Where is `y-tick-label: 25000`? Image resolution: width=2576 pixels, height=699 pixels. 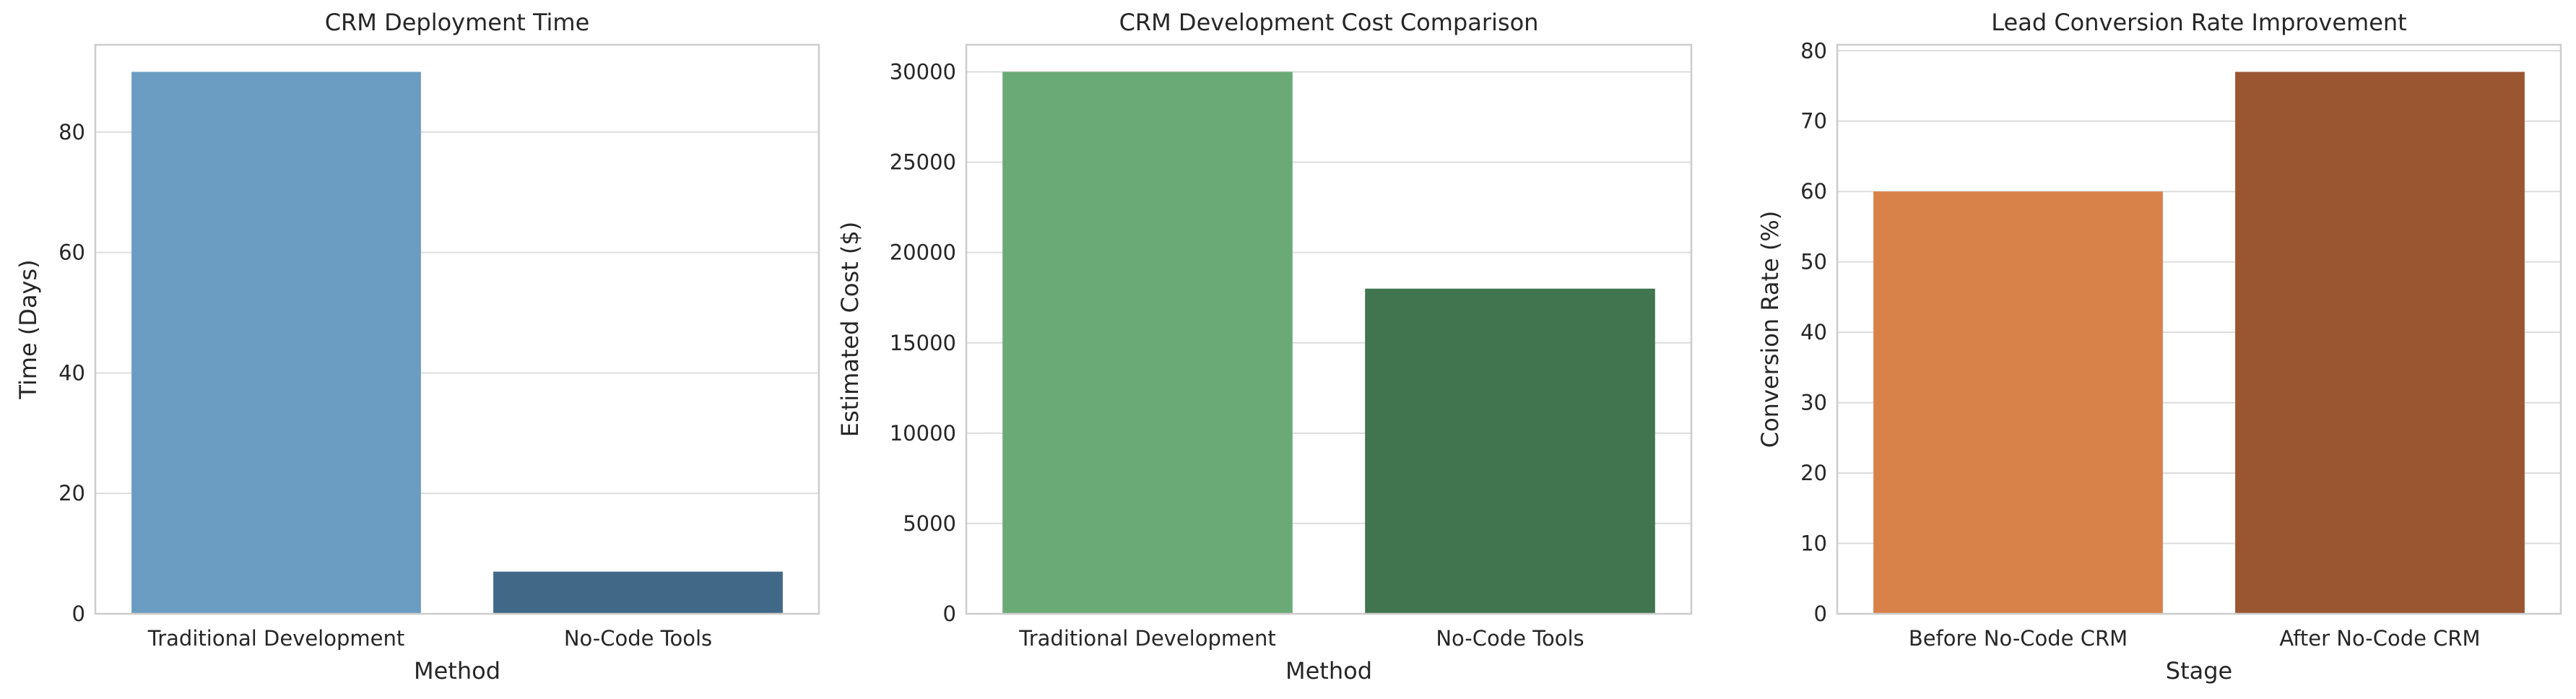 y-tick-label: 25000 is located at coordinates (923, 162).